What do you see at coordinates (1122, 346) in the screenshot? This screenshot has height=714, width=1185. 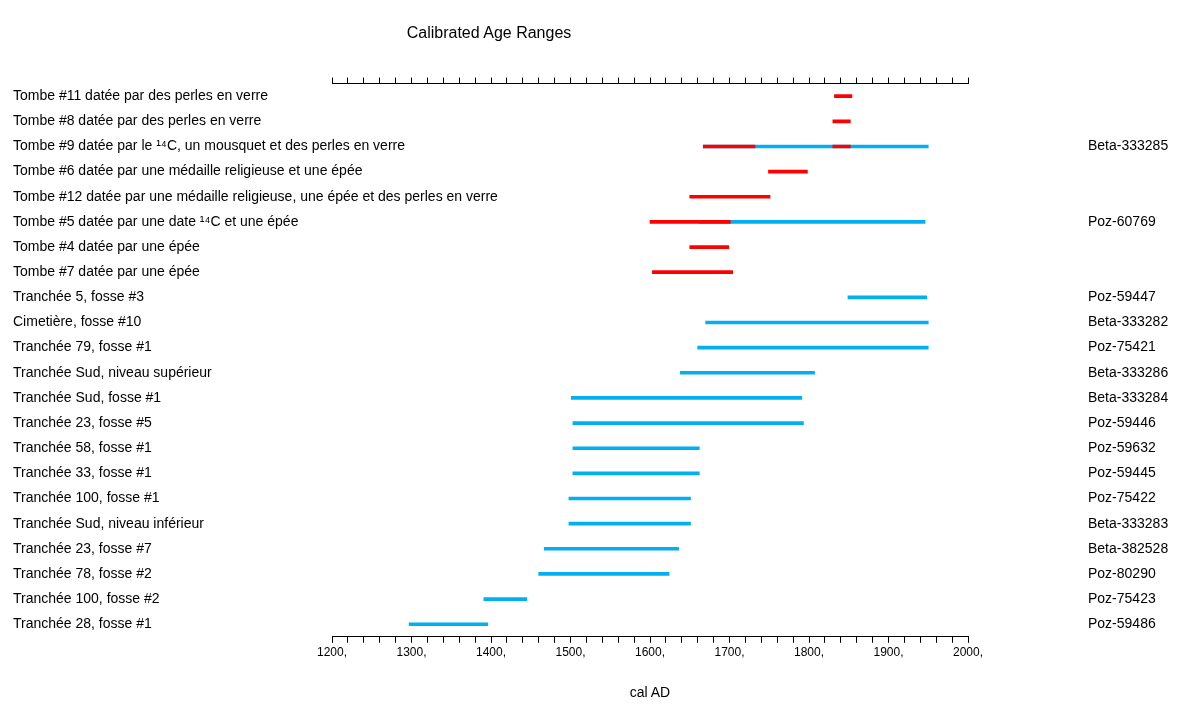 I see `y2-tick-label: Poz-75421` at bounding box center [1122, 346].